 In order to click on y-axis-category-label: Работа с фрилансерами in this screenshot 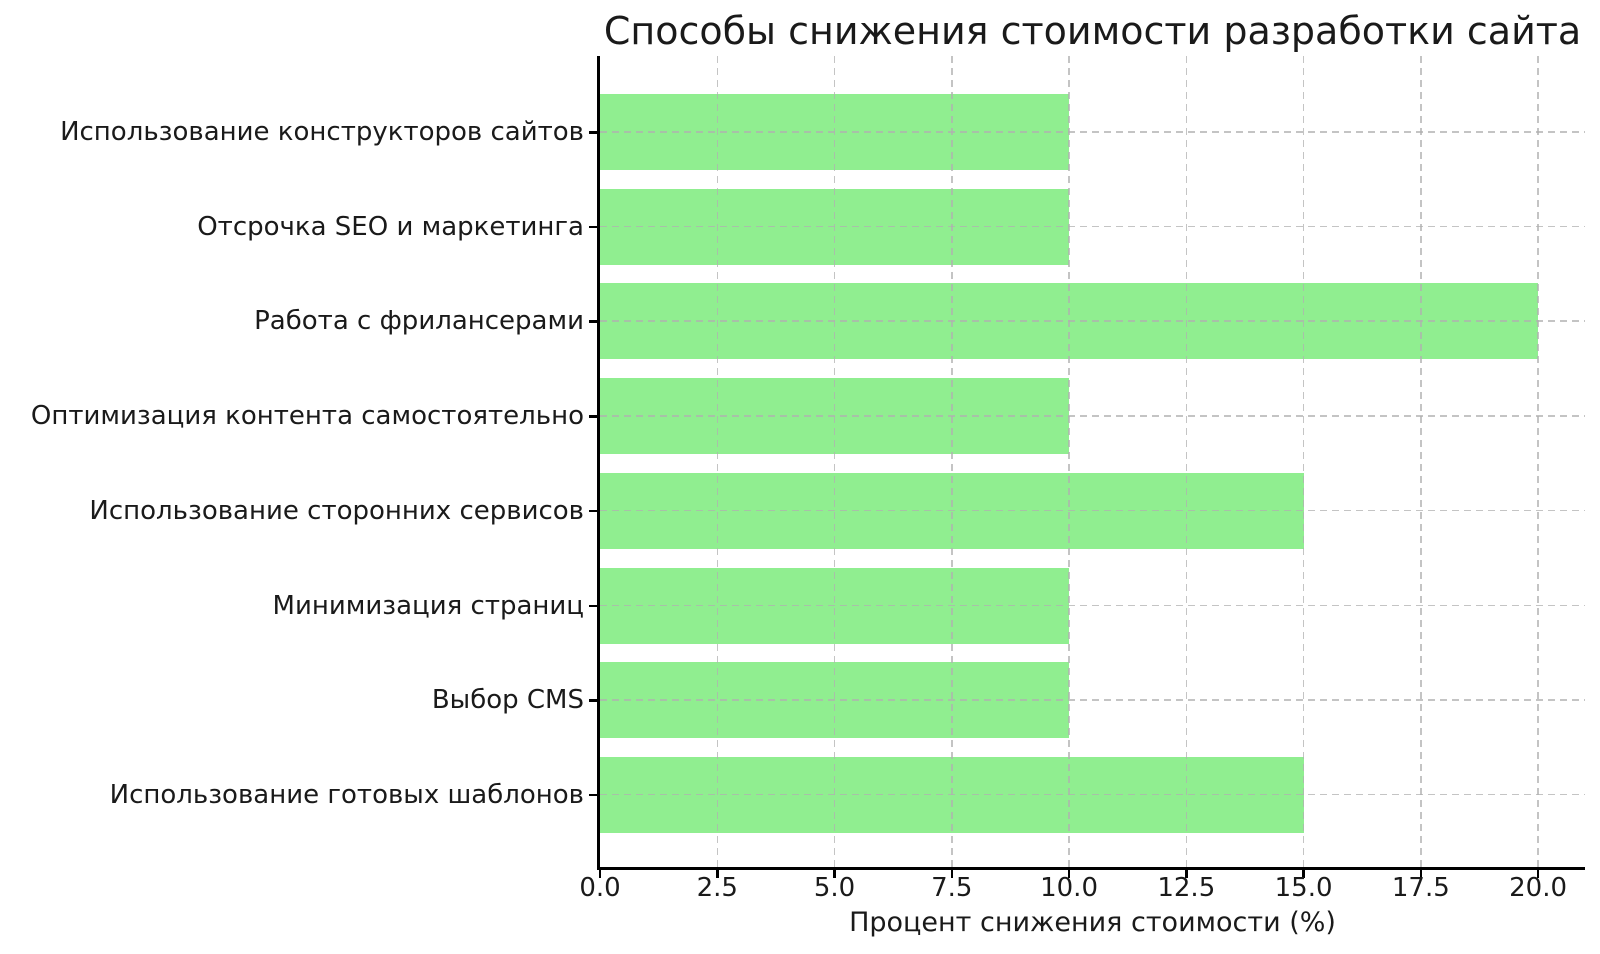, I will do `click(419, 321)`.